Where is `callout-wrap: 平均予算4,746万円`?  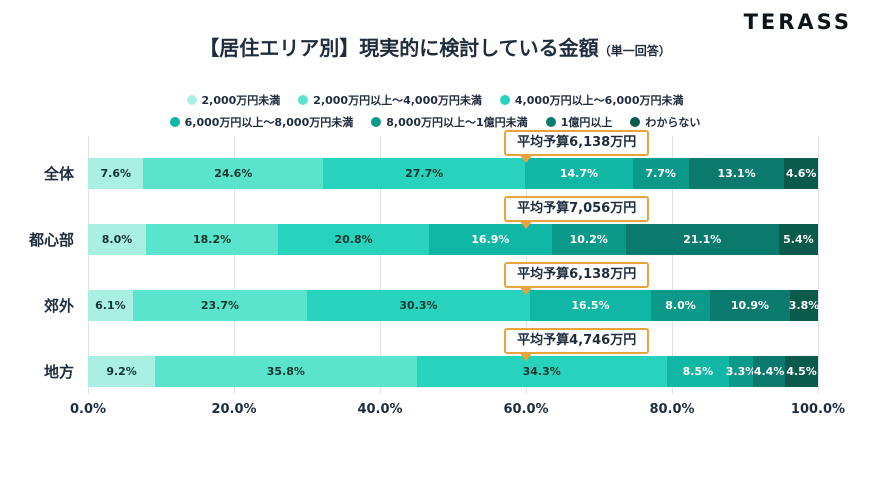 callout-wrap: 平均予算4,746万円 is located at coordinates (453, 344).